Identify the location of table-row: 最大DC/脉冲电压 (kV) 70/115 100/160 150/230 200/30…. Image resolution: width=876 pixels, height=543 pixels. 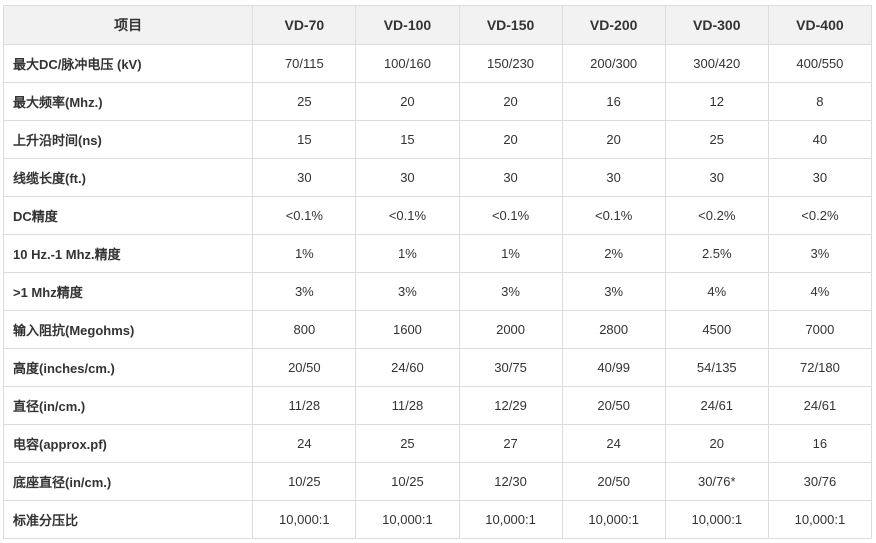
(437, 63).